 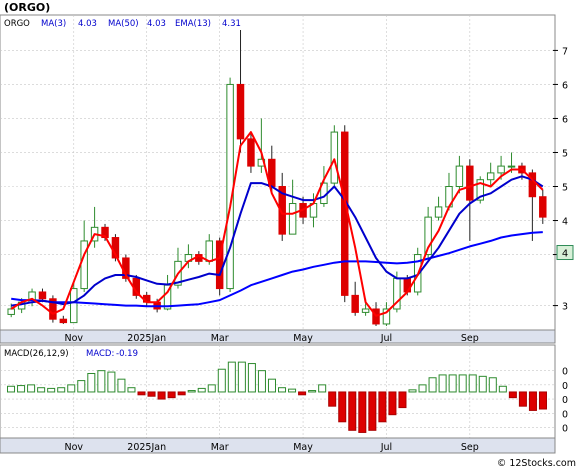 I want to click on macd-legend-title: MACD(26,12,9), so click(x=36, y=354).